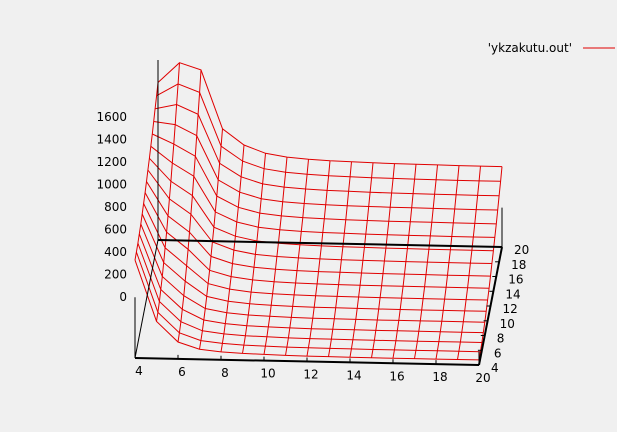 The height and width of the screenshot is (432, 617). What do you see at coordinates (310, 375) in the screenshot?
I see `x-tick-label: 12` at bounding box center [310, 375].